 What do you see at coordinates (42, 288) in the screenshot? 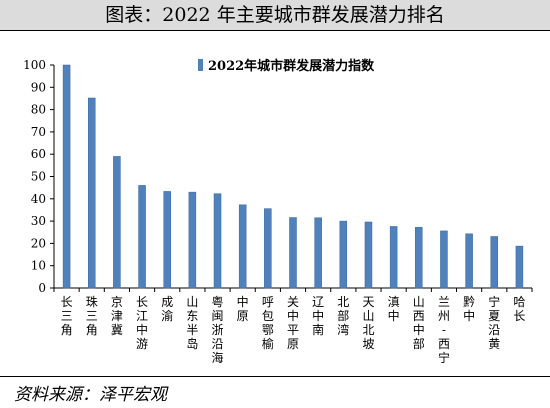
I see `y-tick-label: 0` at bounding box center [42, 288].